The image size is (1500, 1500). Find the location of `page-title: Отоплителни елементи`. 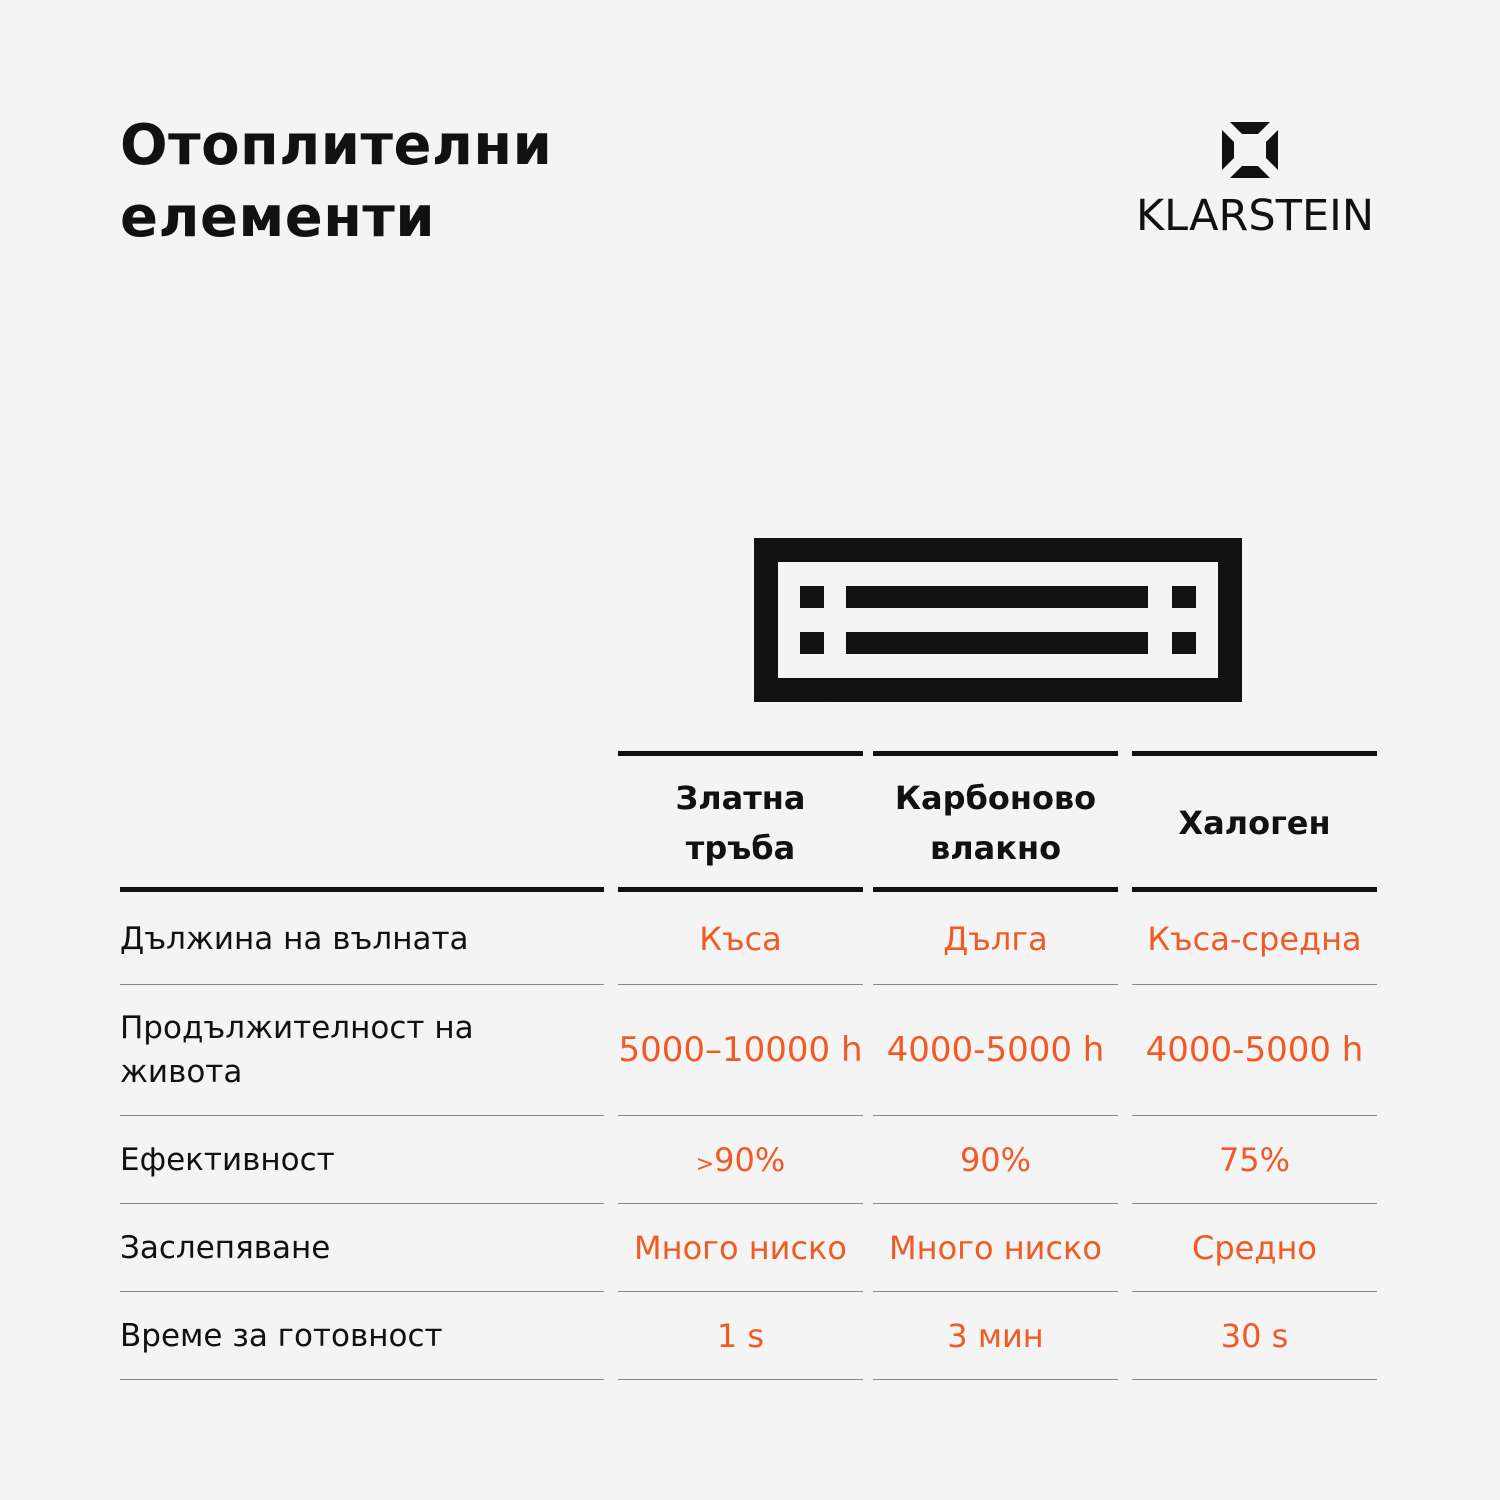

page-title: Отоплителни елементи is located at coordinates (400, 182).